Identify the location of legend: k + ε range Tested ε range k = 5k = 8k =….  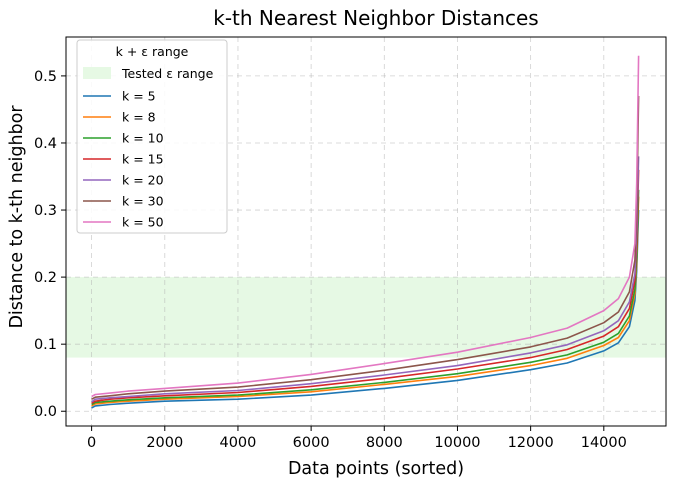
(152, 136).